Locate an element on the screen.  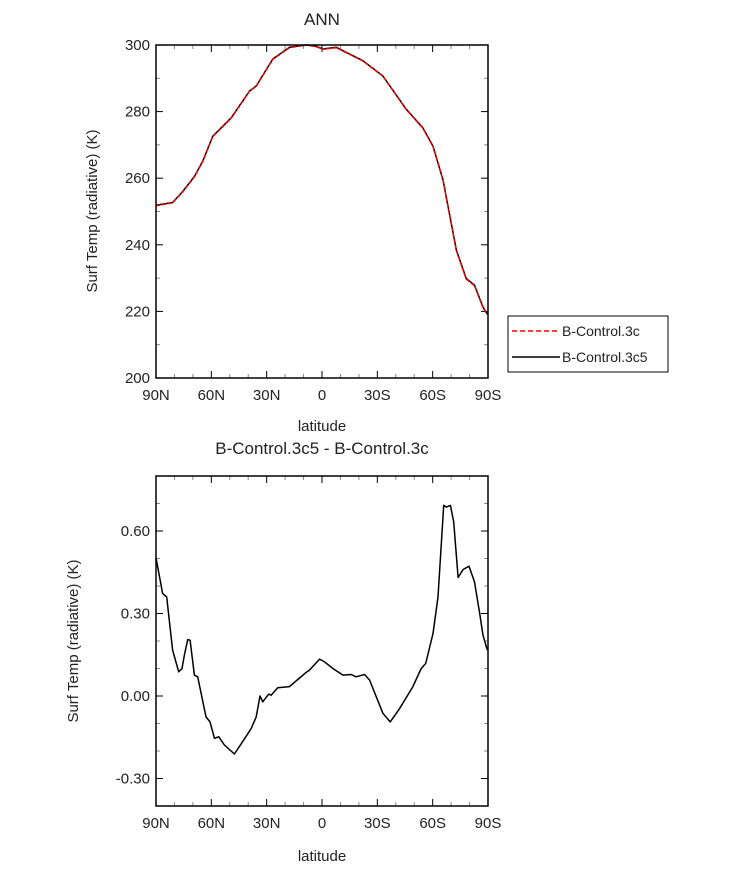
bottom-ylabel: Surf Temp (radiative) (K) is located at coordinates (73, 640).